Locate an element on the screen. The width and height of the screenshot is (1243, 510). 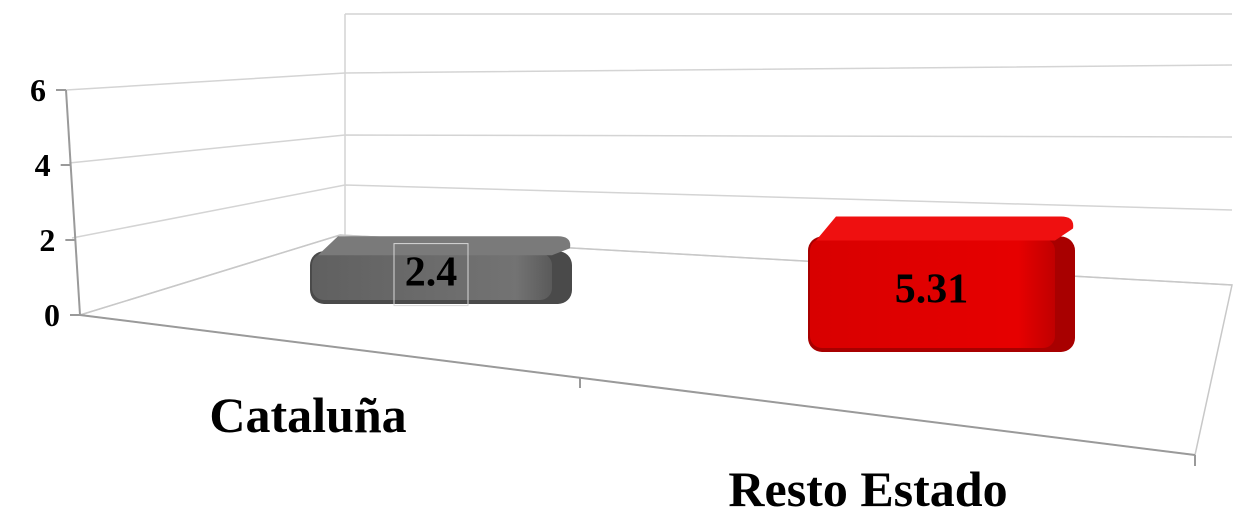
y-axis: 0 2 4 6 is located at coordinates (55, 202).